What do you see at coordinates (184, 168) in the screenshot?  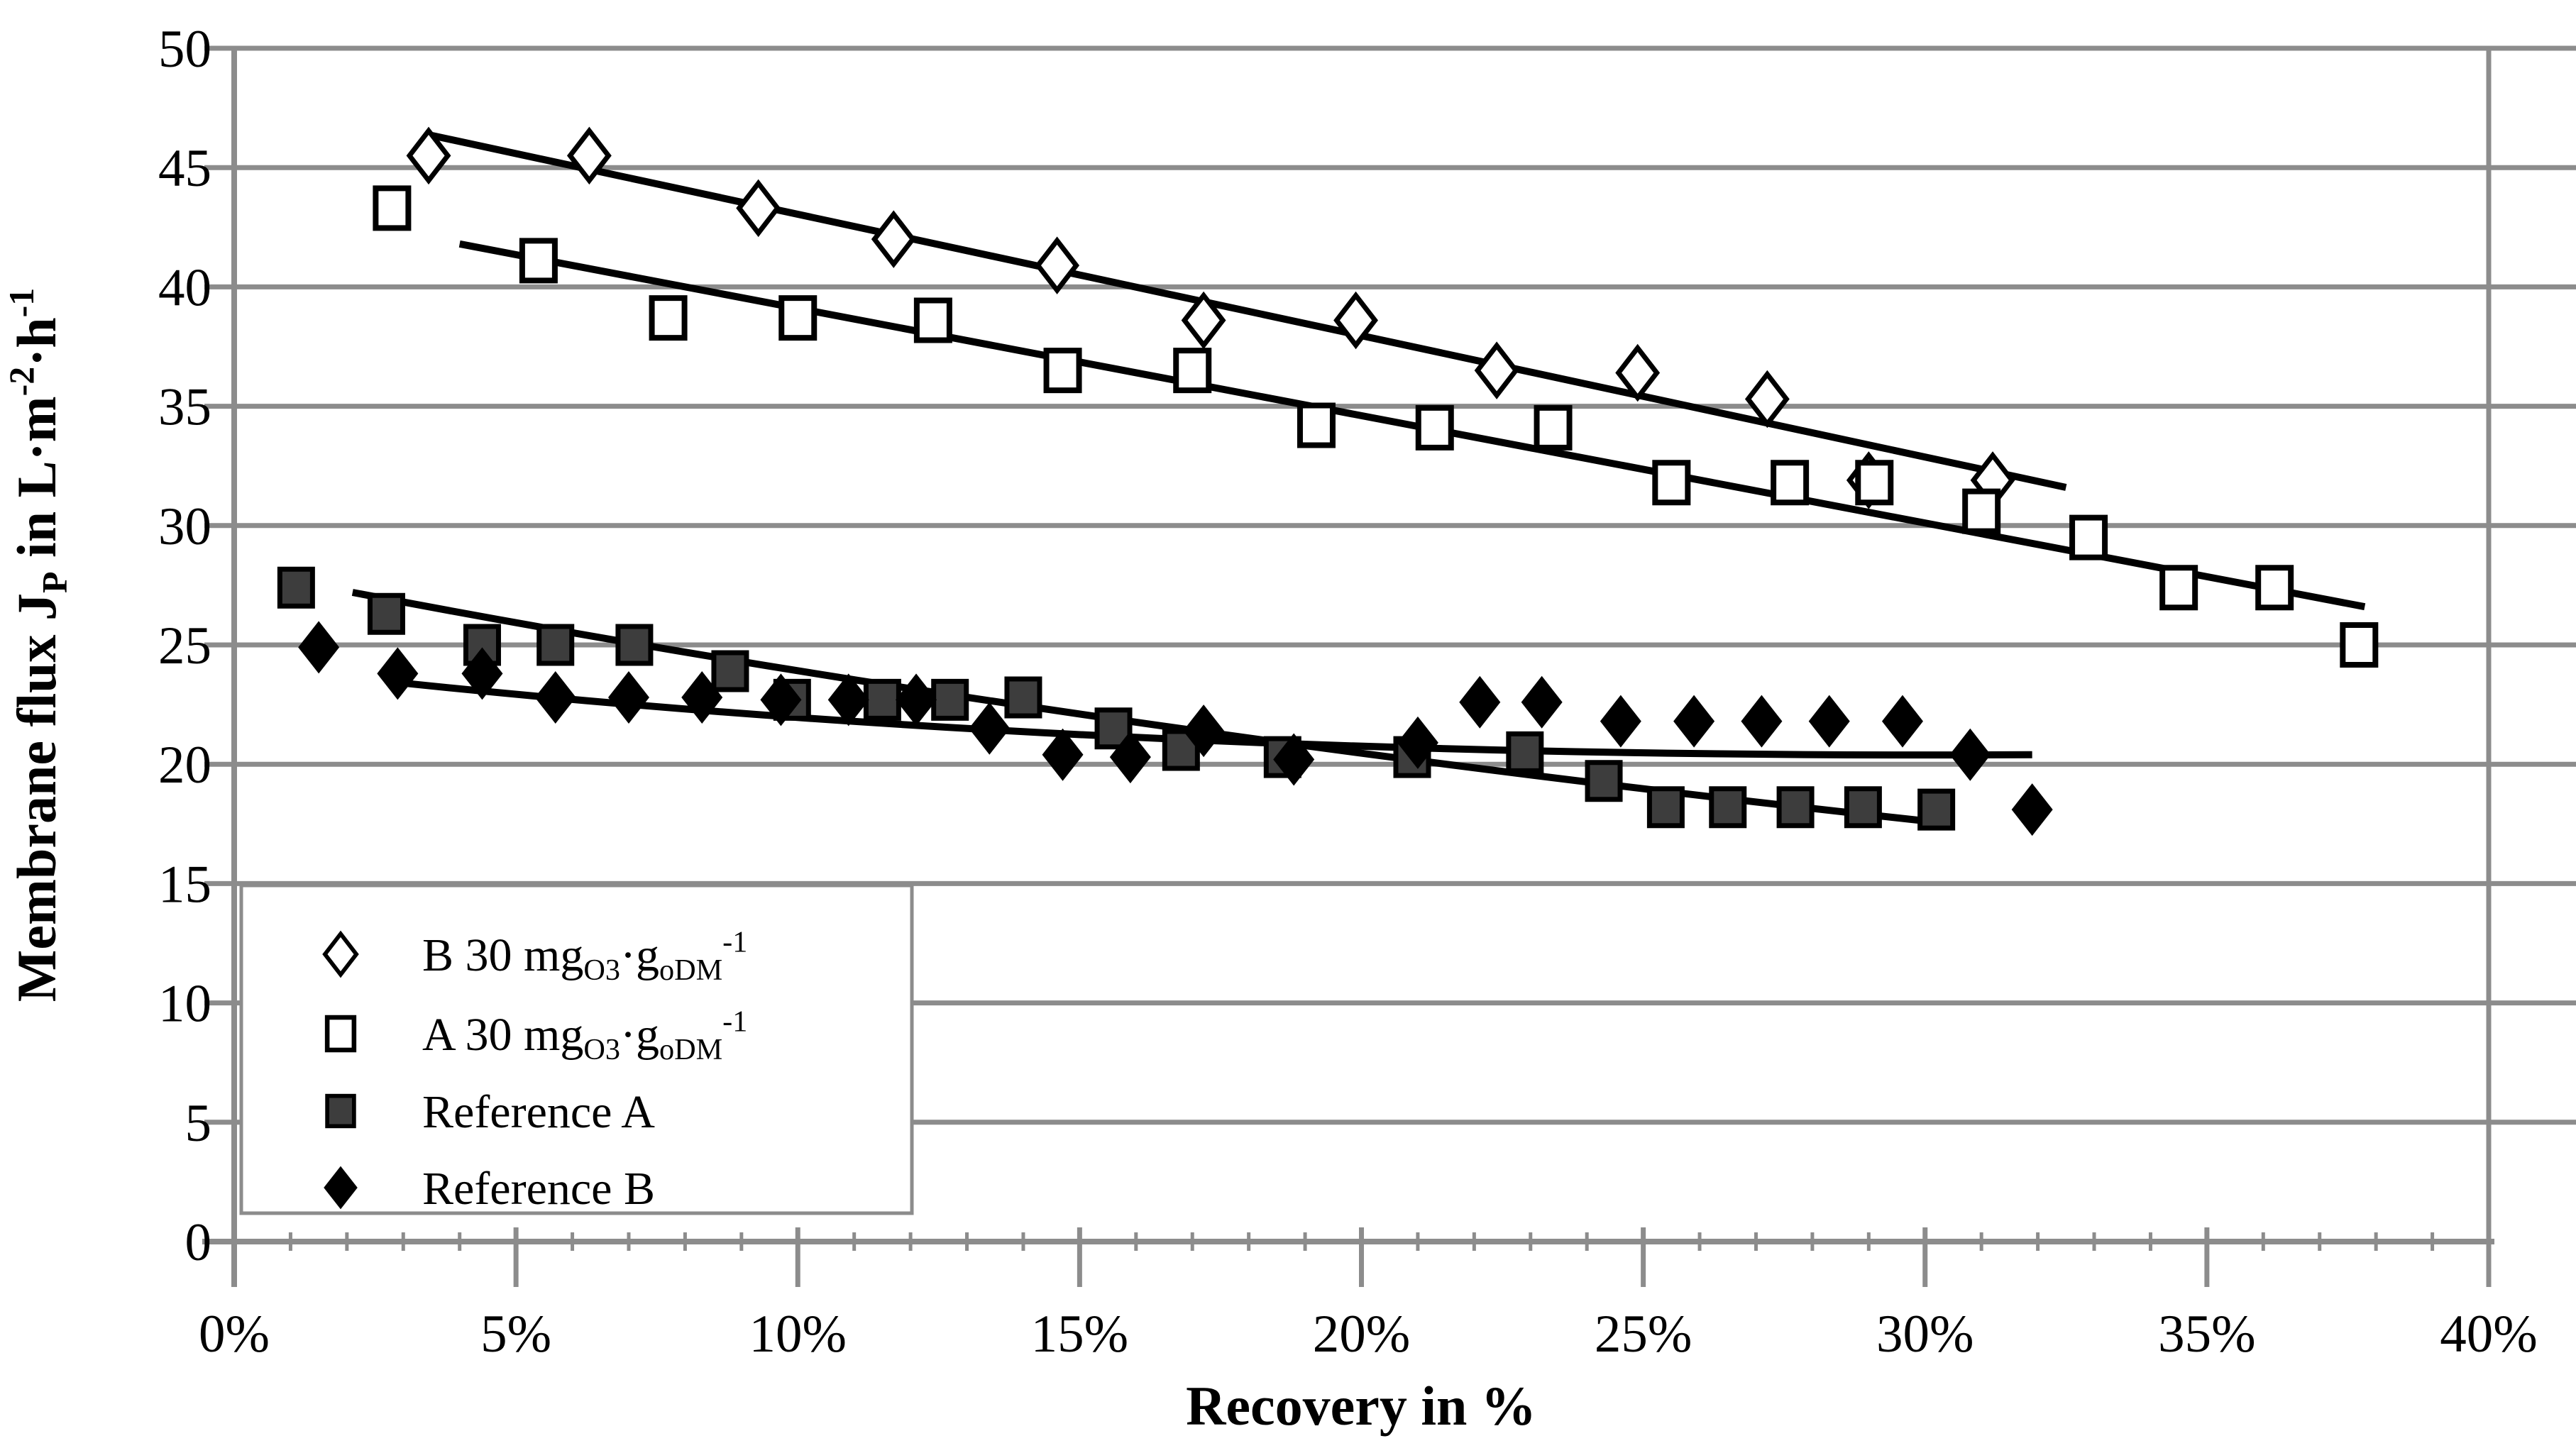 I see `y-tick-label: 45` at bounding box center [184, 168].